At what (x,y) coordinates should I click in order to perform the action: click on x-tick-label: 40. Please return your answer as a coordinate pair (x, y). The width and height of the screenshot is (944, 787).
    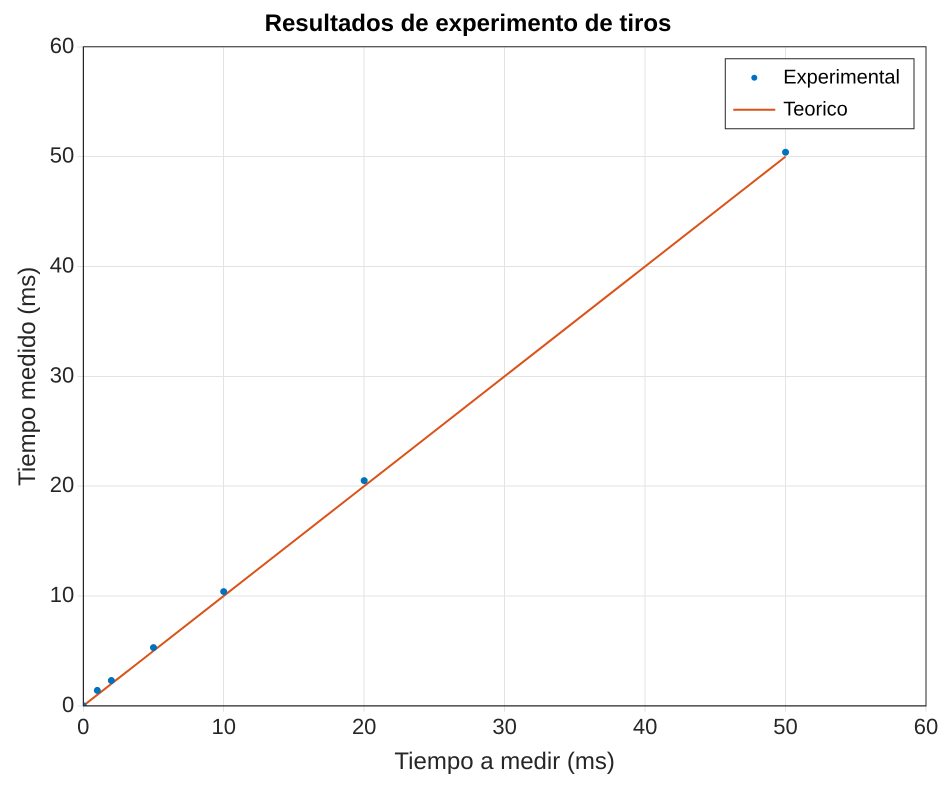
    Looking at the image, I should click on (645, 727).